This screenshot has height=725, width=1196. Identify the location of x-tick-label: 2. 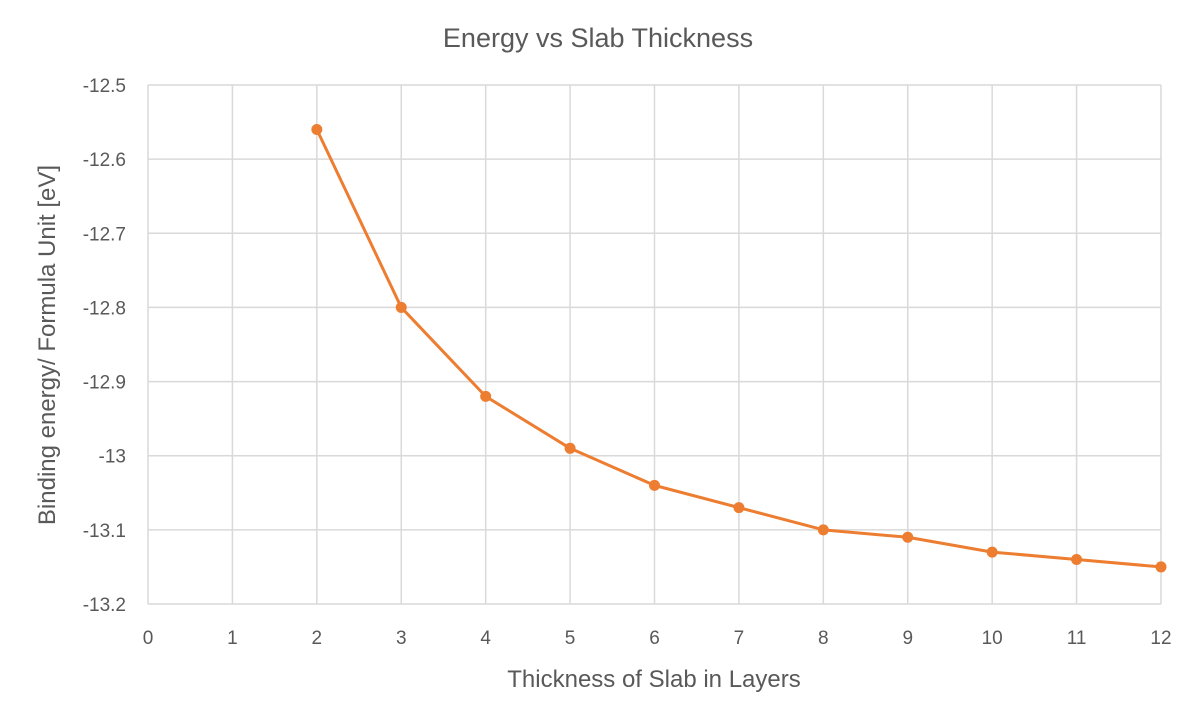
(317, 638).